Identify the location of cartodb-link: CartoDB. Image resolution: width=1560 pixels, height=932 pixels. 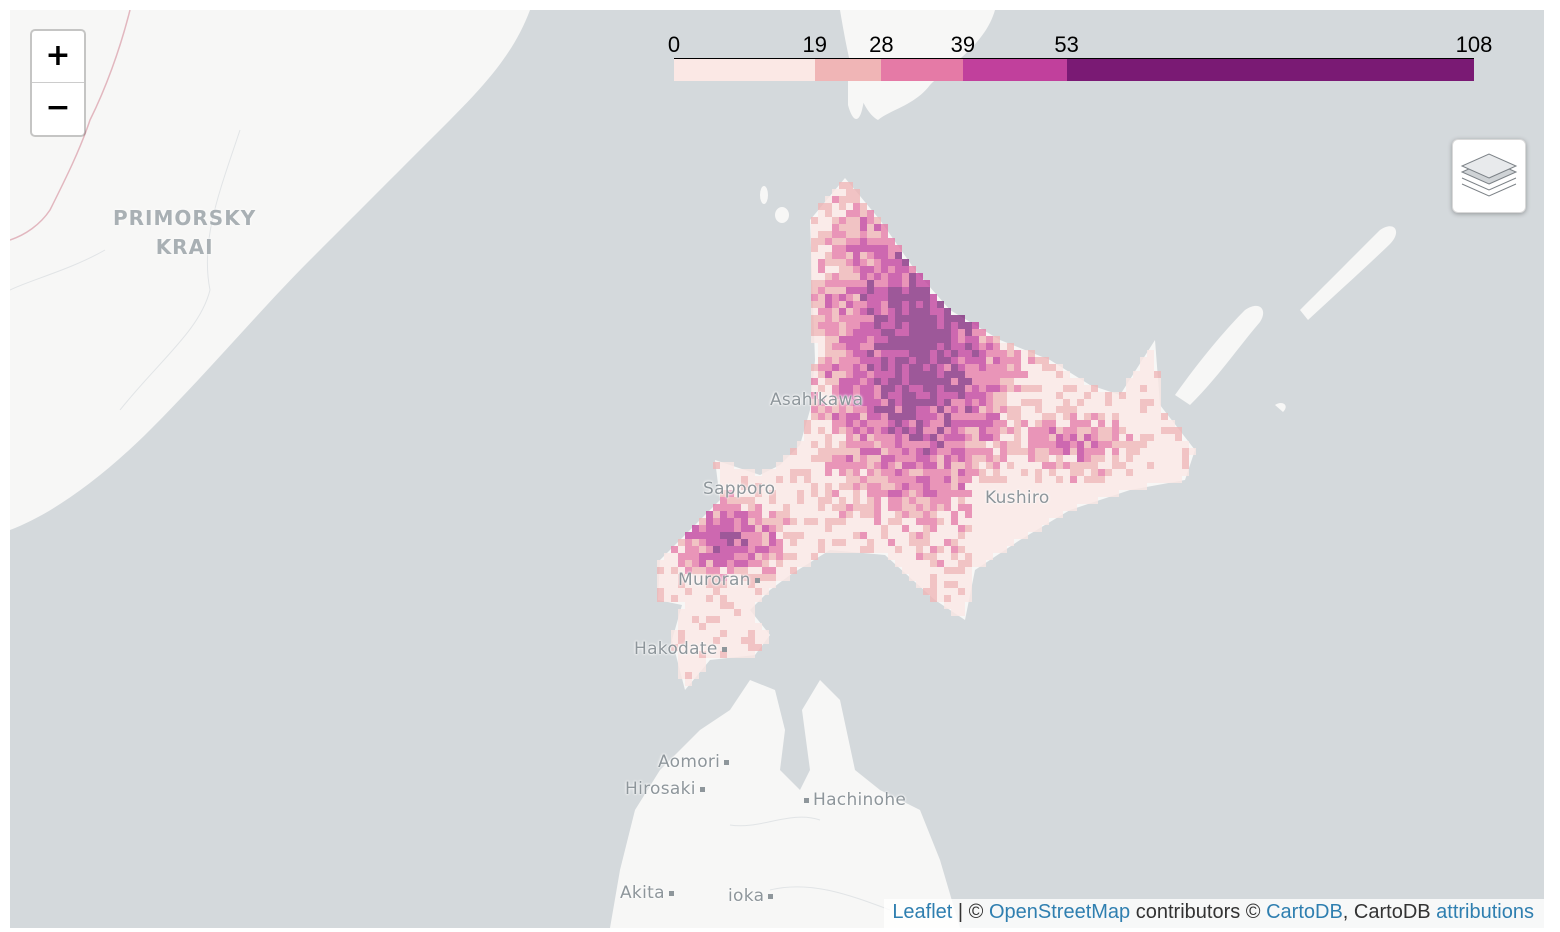
(1304, 912).